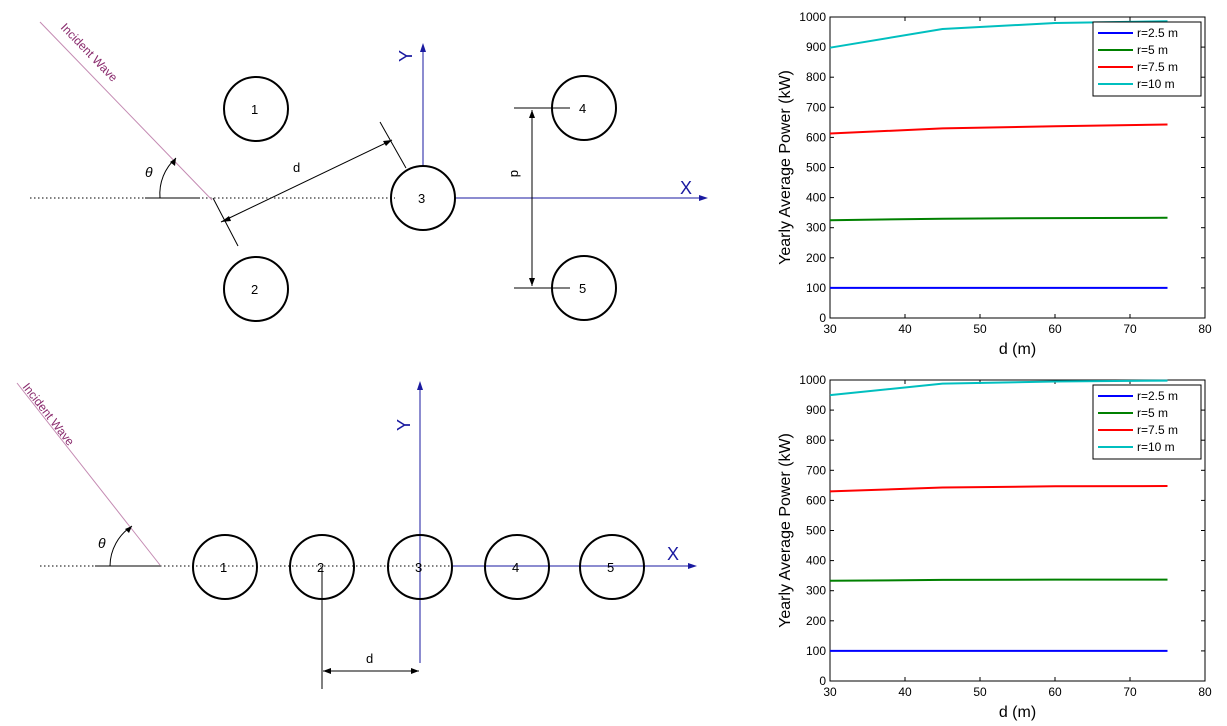 The height and width of the screenshot is (726, 1227). Describe the element at coordinates (415, 671) in the screenshot. I see `dh-arrow-right` at that location.